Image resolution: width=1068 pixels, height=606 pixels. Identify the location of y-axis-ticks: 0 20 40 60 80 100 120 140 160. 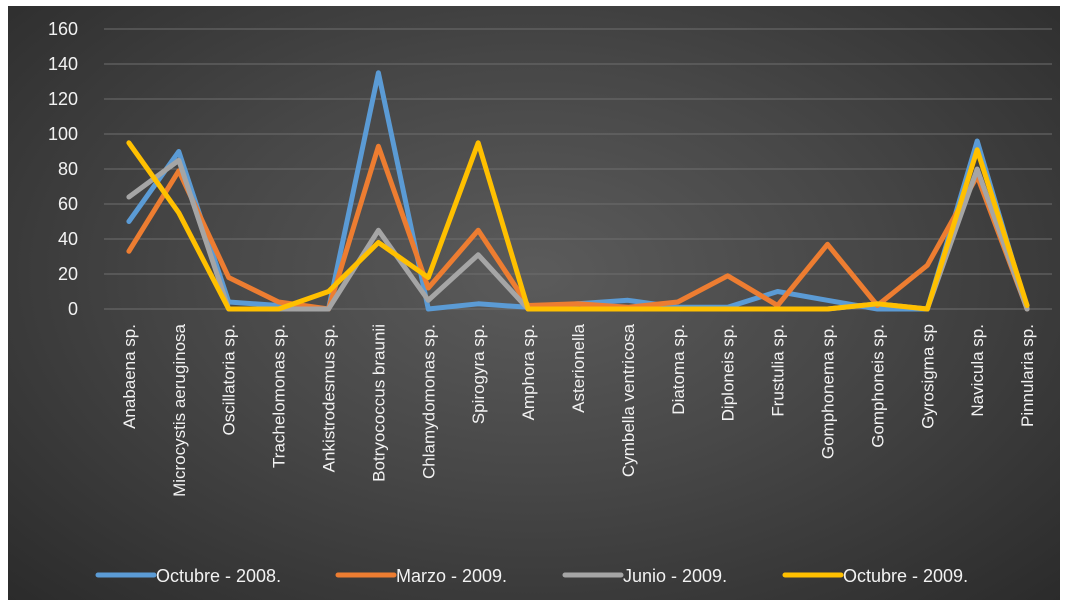
(63, 169).